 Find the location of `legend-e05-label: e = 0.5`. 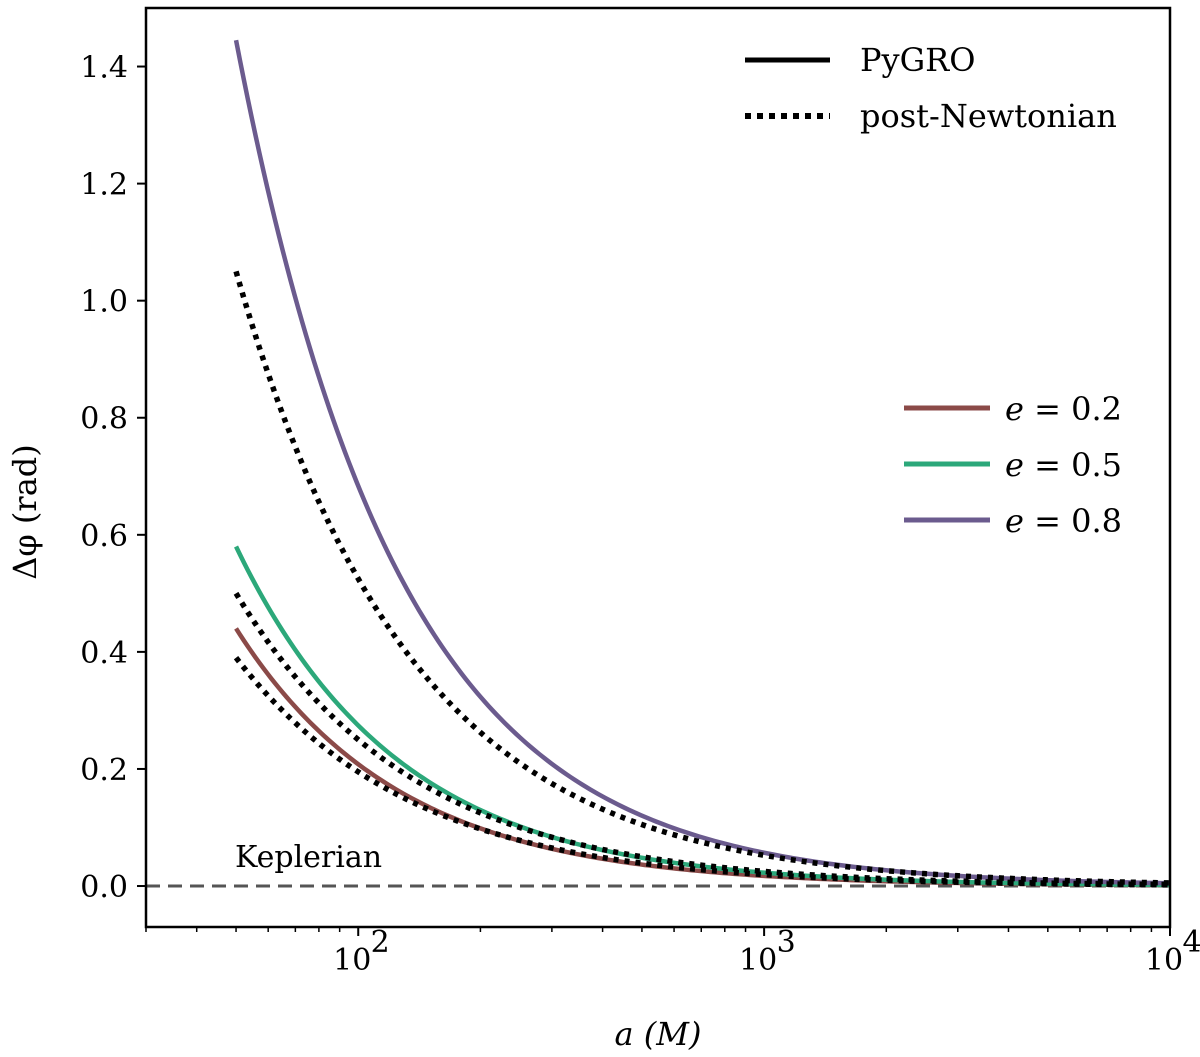

legend-e05-label: e = 0.5 is located at coordinates (1063, 465).